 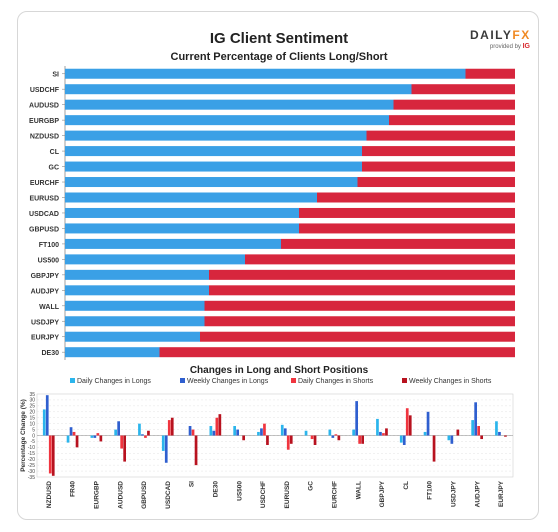 I want to click on y-tick-label: 0, so click(x=33, y=436).